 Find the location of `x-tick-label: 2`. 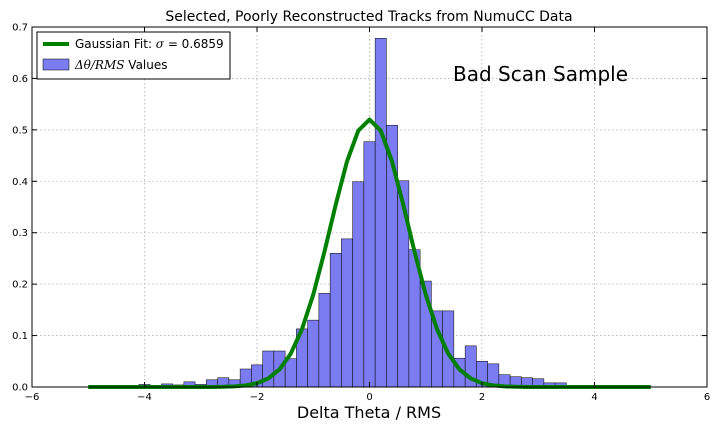

x-tick-label: 2 is located at coordinates (482, 397).